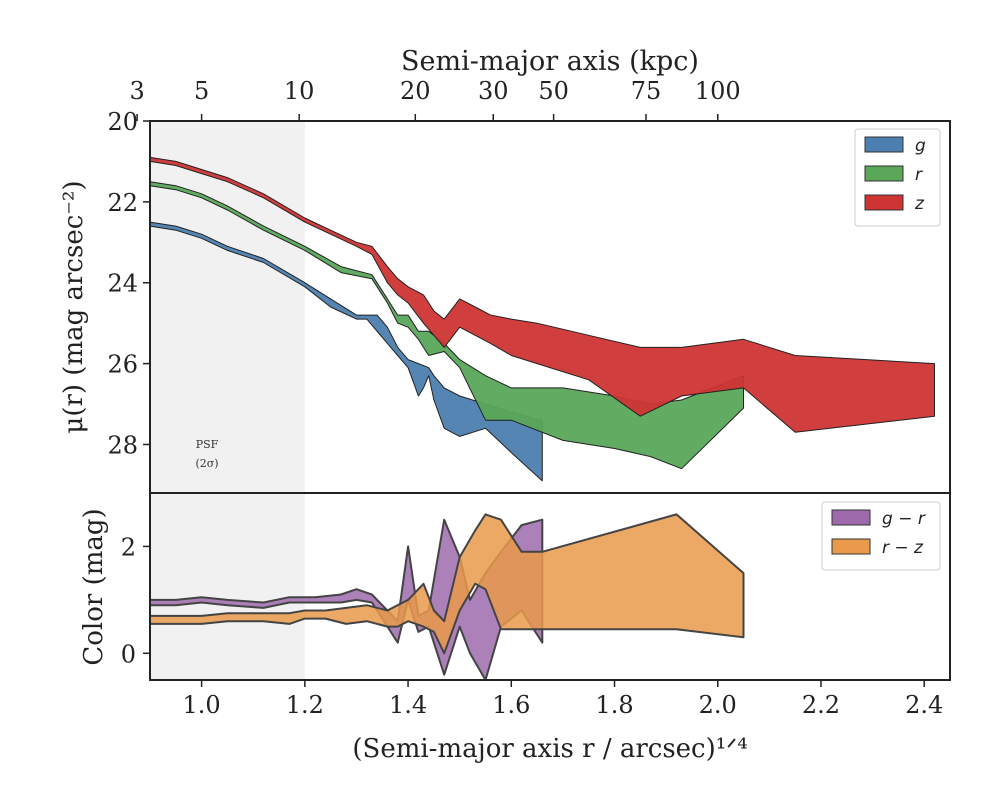  Describe the element at coordinates (122, 365) in the screenshot. I see `top-y-tick-label: 26` at that location.